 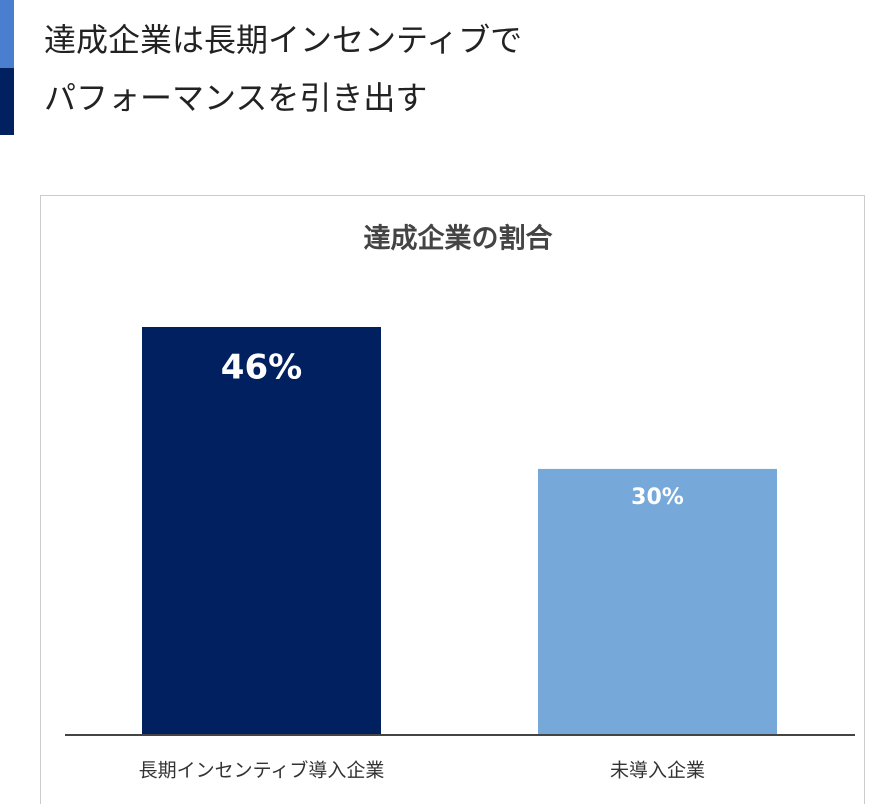 I want to click on heading-line: 達成企業は長期インセンティブで, so click(x=283, y=40).